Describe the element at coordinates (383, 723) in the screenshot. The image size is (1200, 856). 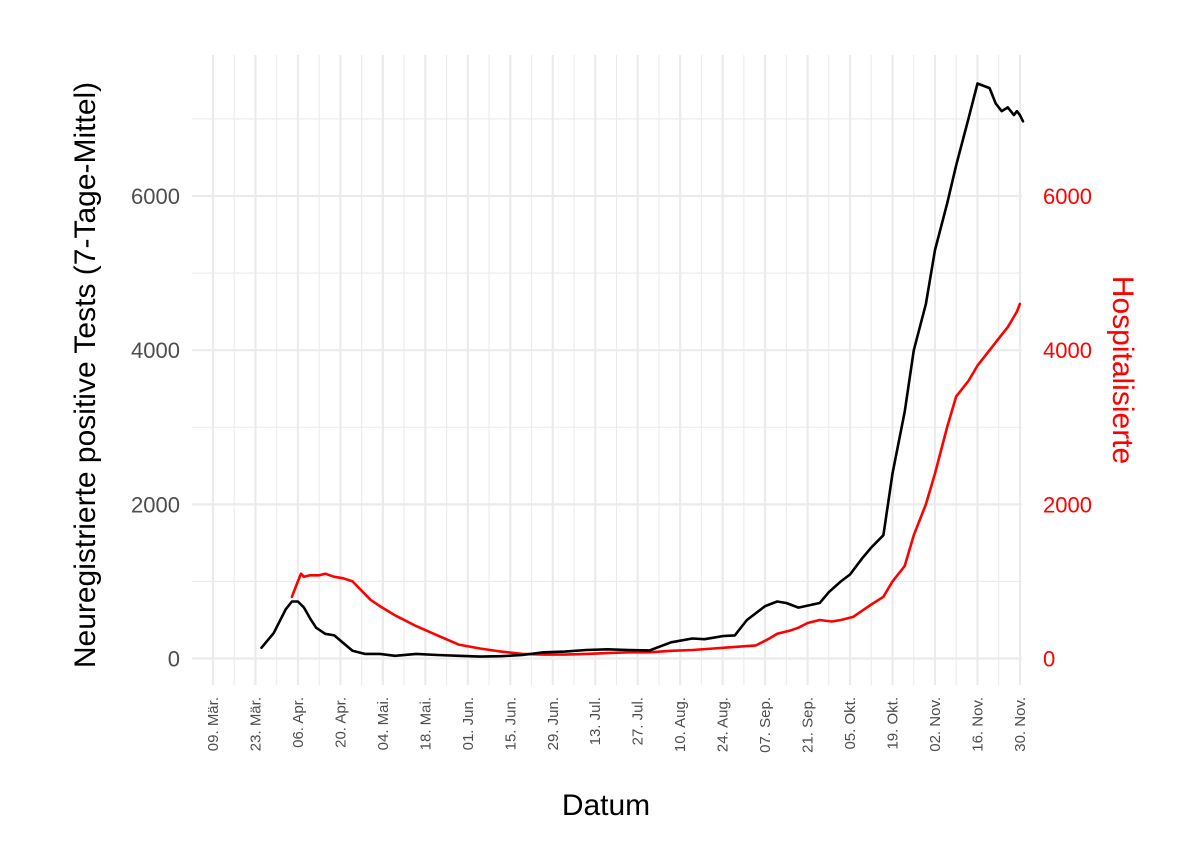
I see `x-tick-label: 04. Mai.` at that location.